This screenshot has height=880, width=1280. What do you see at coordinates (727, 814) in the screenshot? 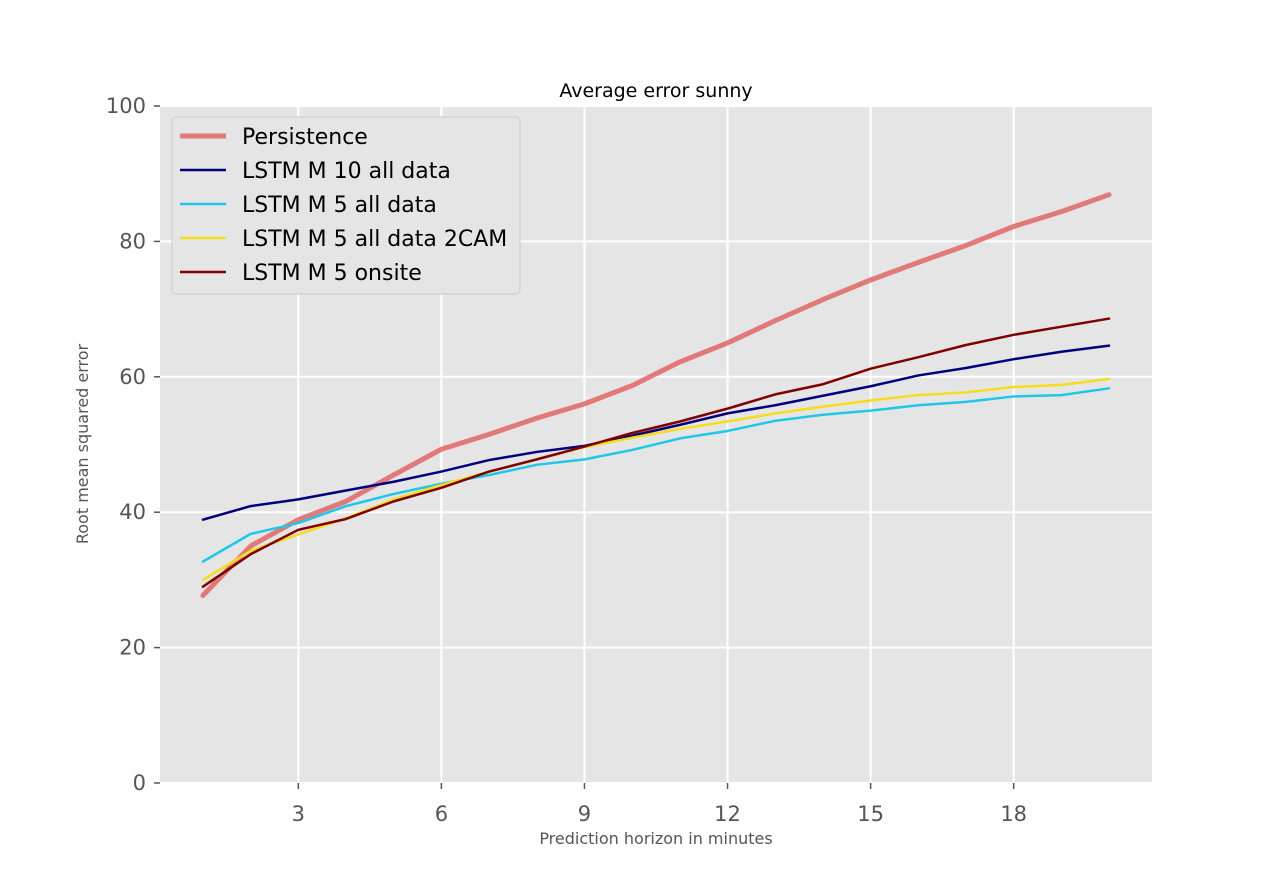
I see `x-tick-label: 12` at bounding box center [727, 814].